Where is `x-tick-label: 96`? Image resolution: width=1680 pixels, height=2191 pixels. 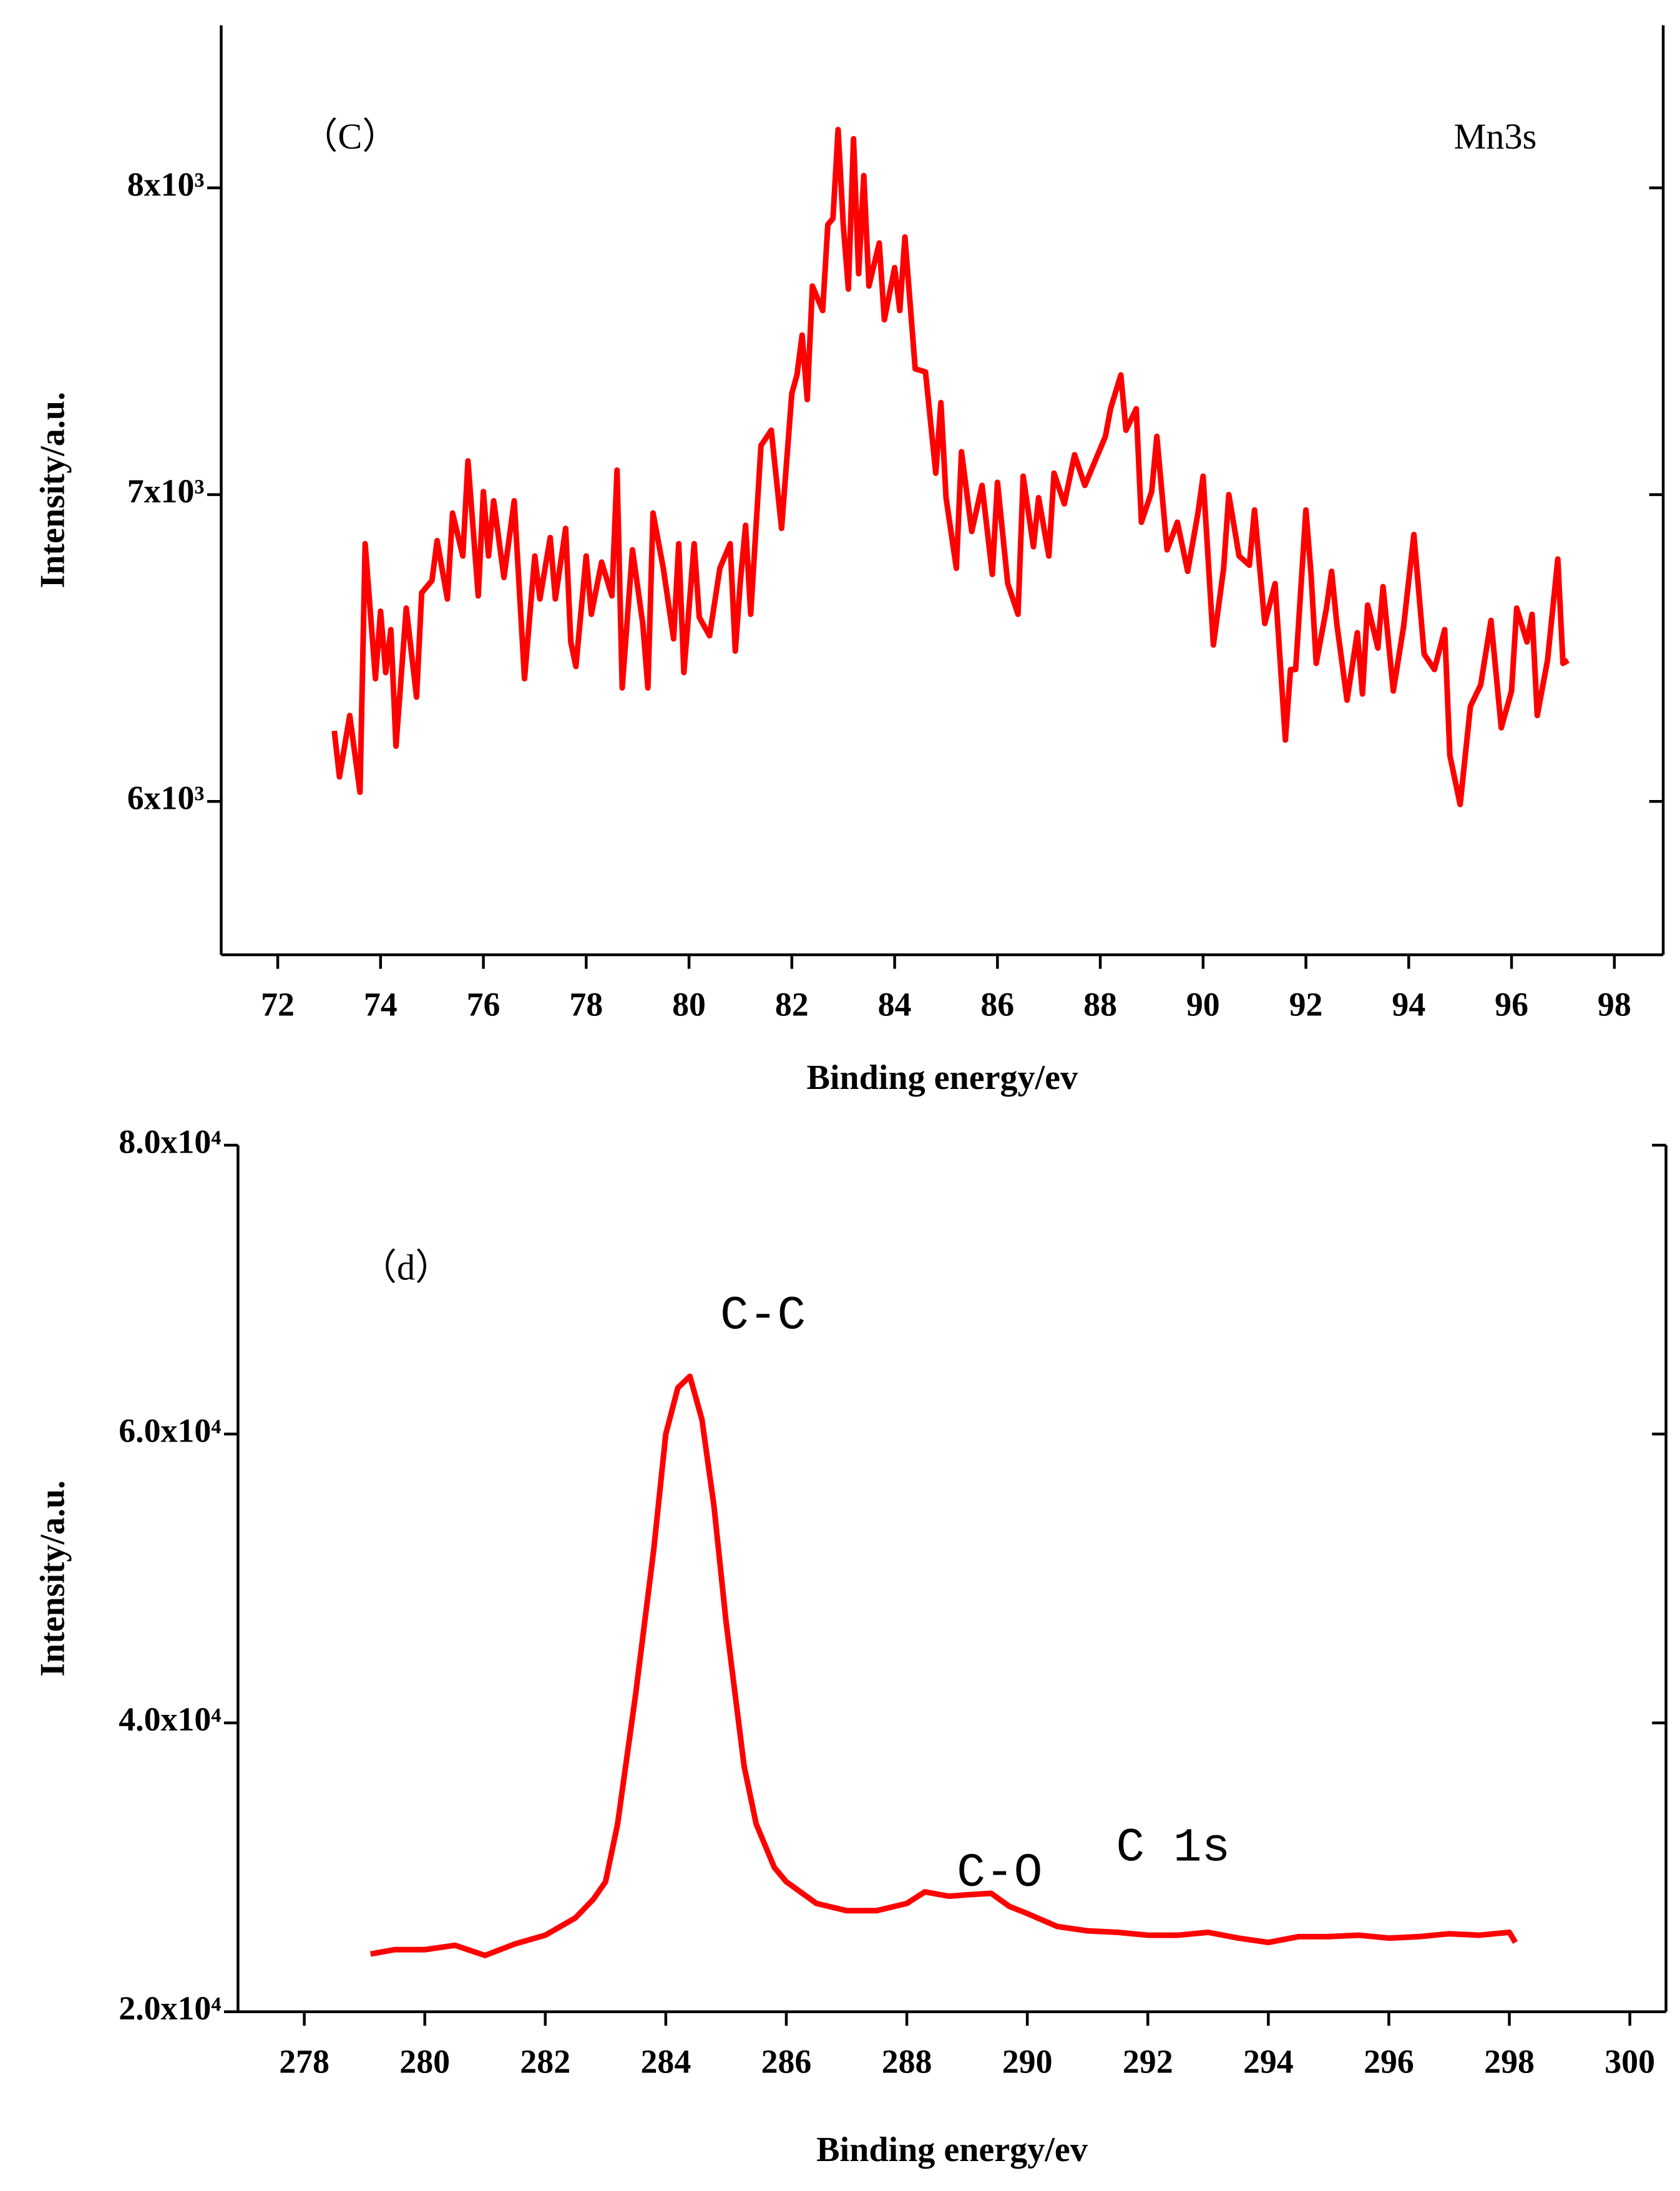 x-tick-label: 96 is located at coordinates (1511, 1004).